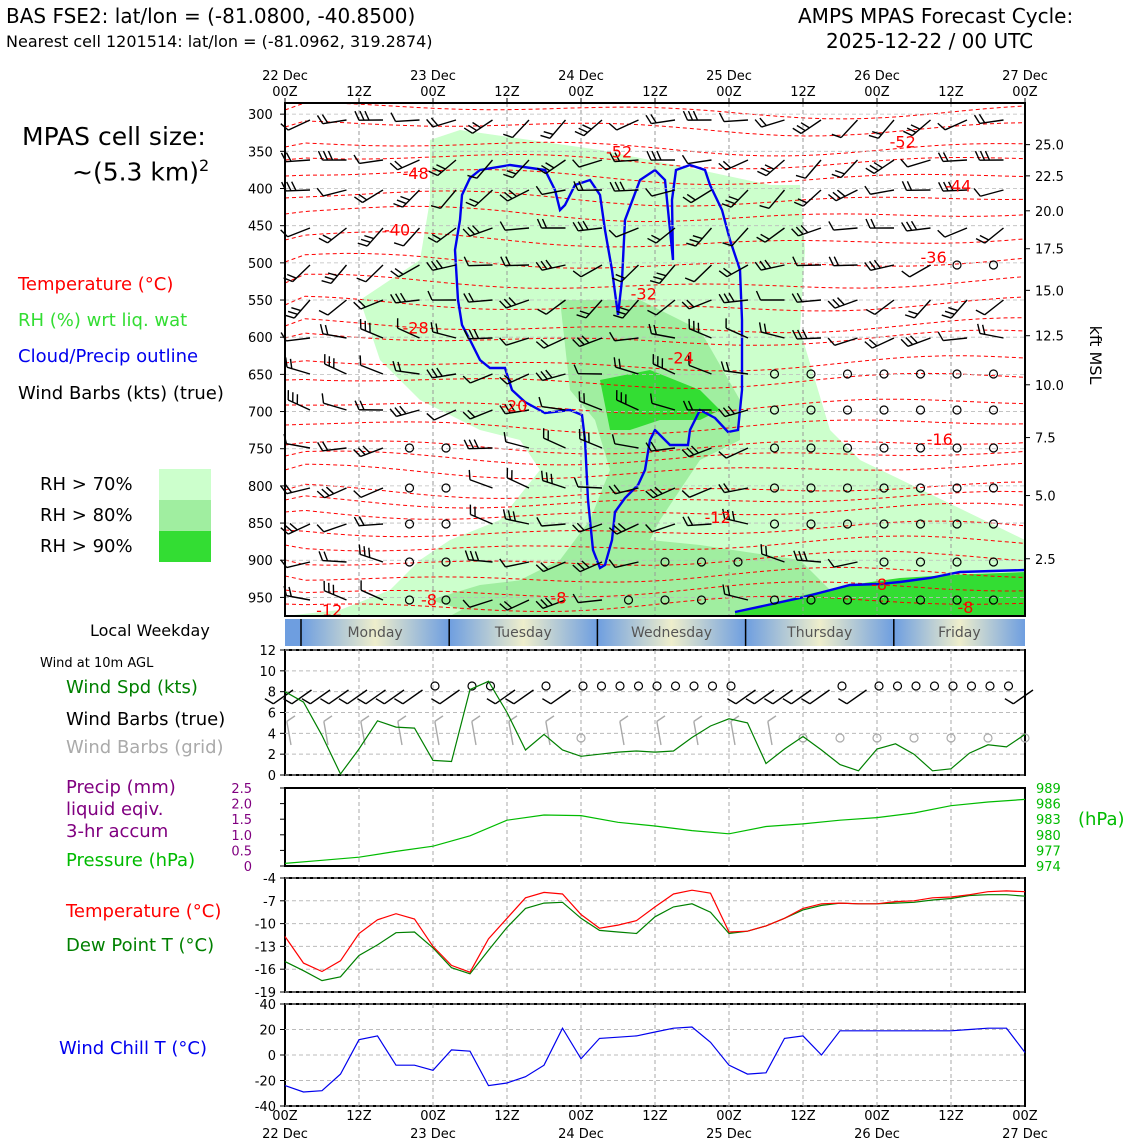 The image size is (1140, 1140). What do you see at coordinates (934, 257) in the screenshot?
I see `temperature-contour-label: -36` at bounding box center [934, 257].